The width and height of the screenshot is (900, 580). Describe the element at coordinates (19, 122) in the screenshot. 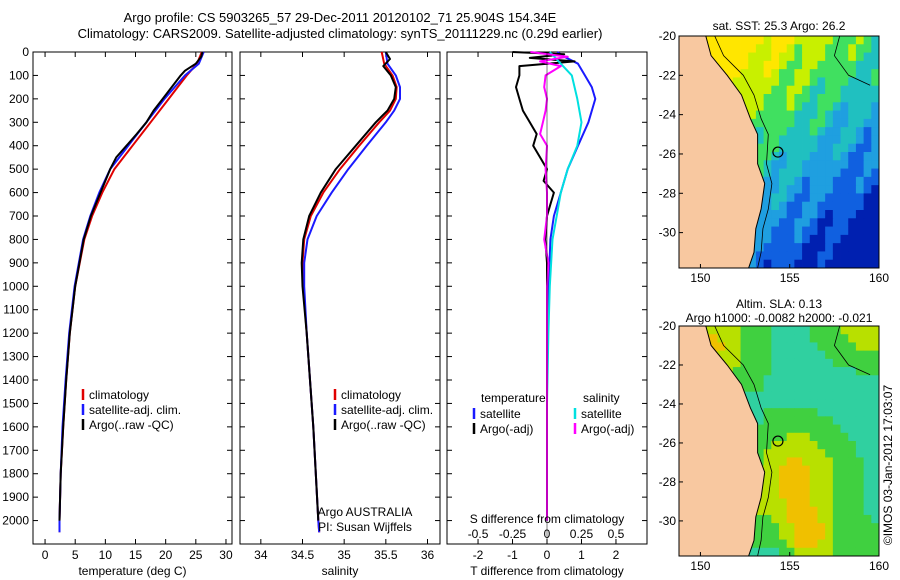

I see `y-tick-label: 300` at that location.